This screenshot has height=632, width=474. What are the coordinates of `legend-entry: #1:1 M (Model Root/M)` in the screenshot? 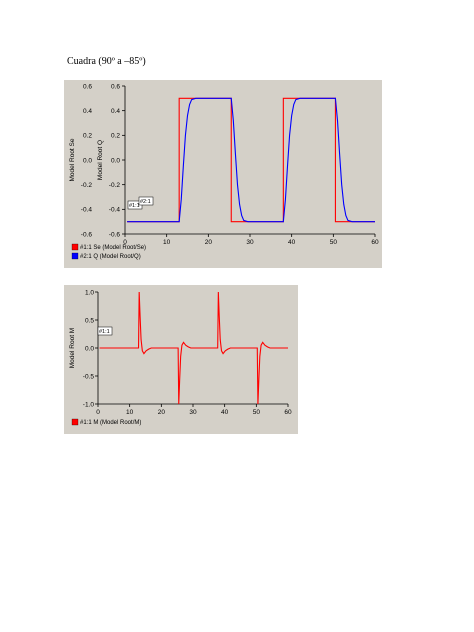 It's located at (110, 423).